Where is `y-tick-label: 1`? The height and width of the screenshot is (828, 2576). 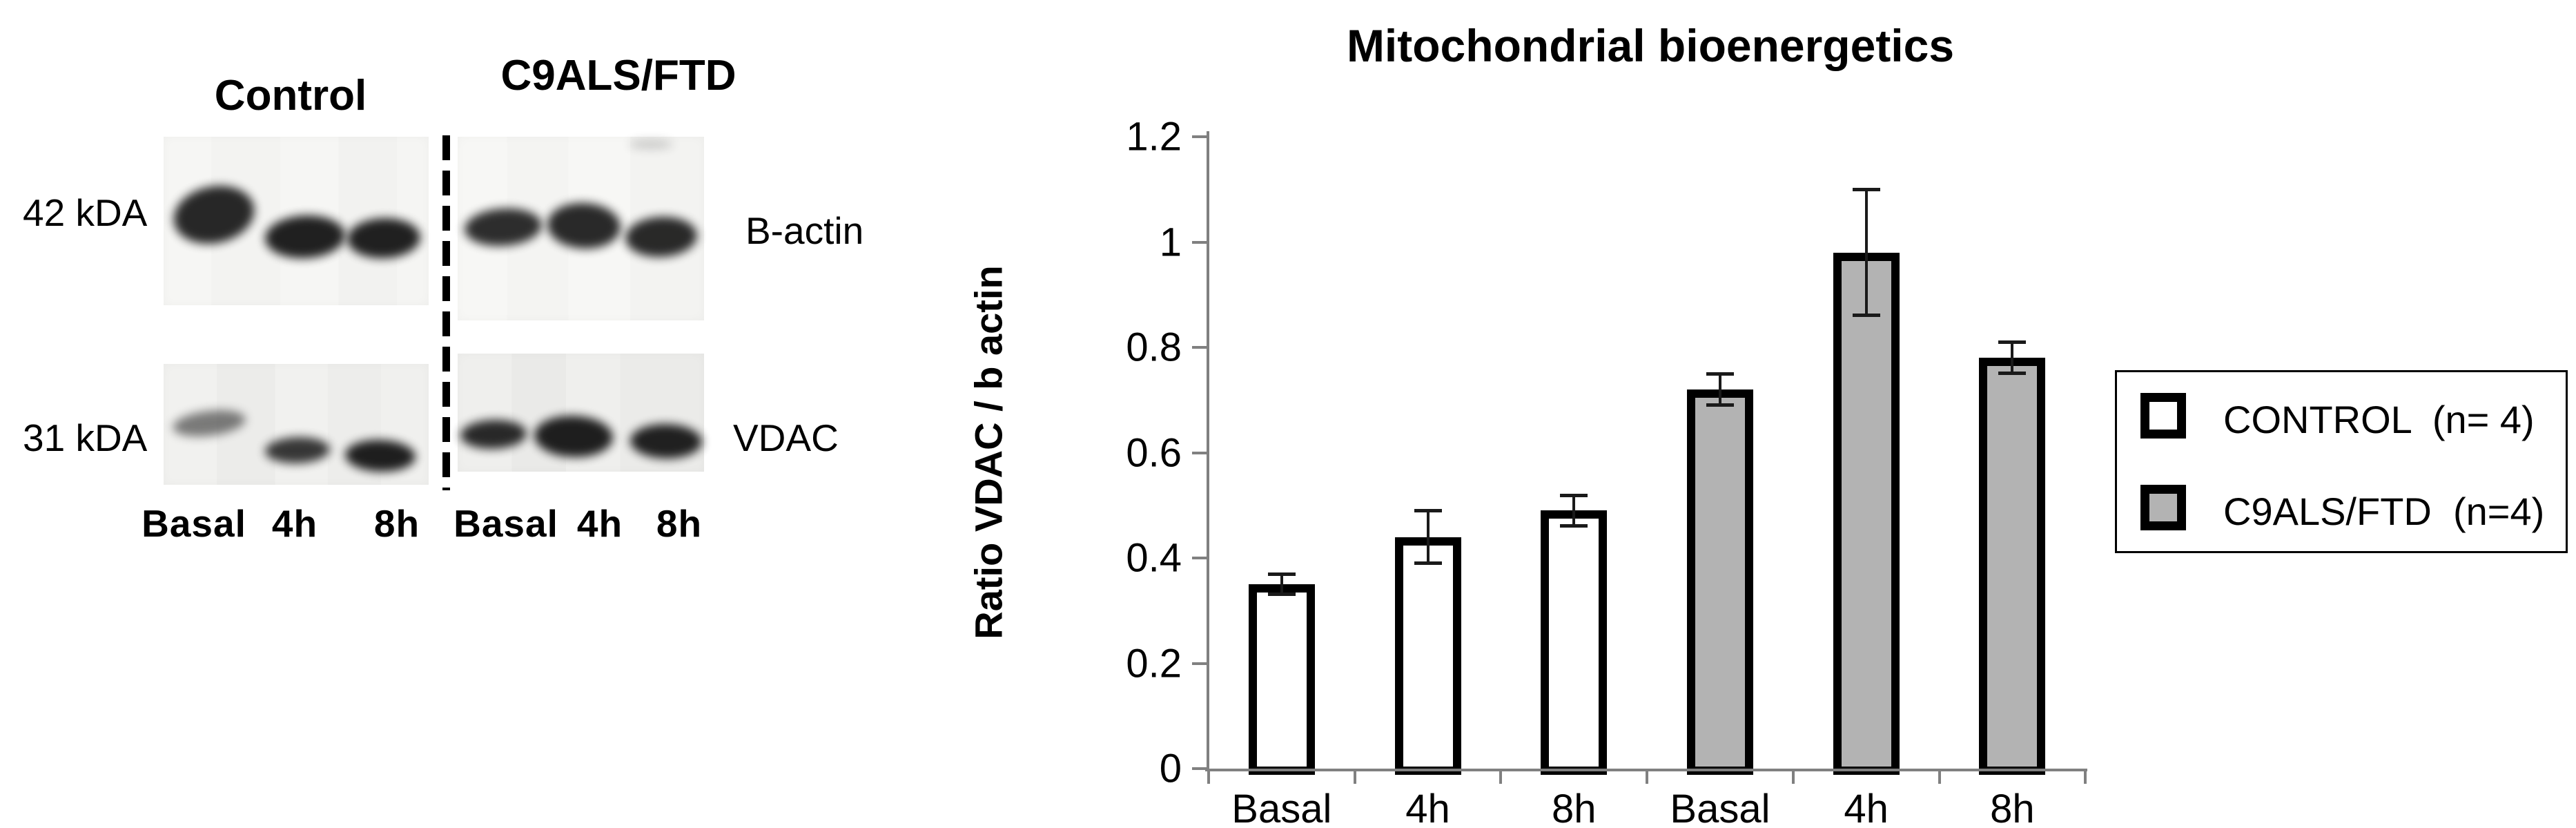
y-tick-label: 1 is located at coordinates (1170, 242).